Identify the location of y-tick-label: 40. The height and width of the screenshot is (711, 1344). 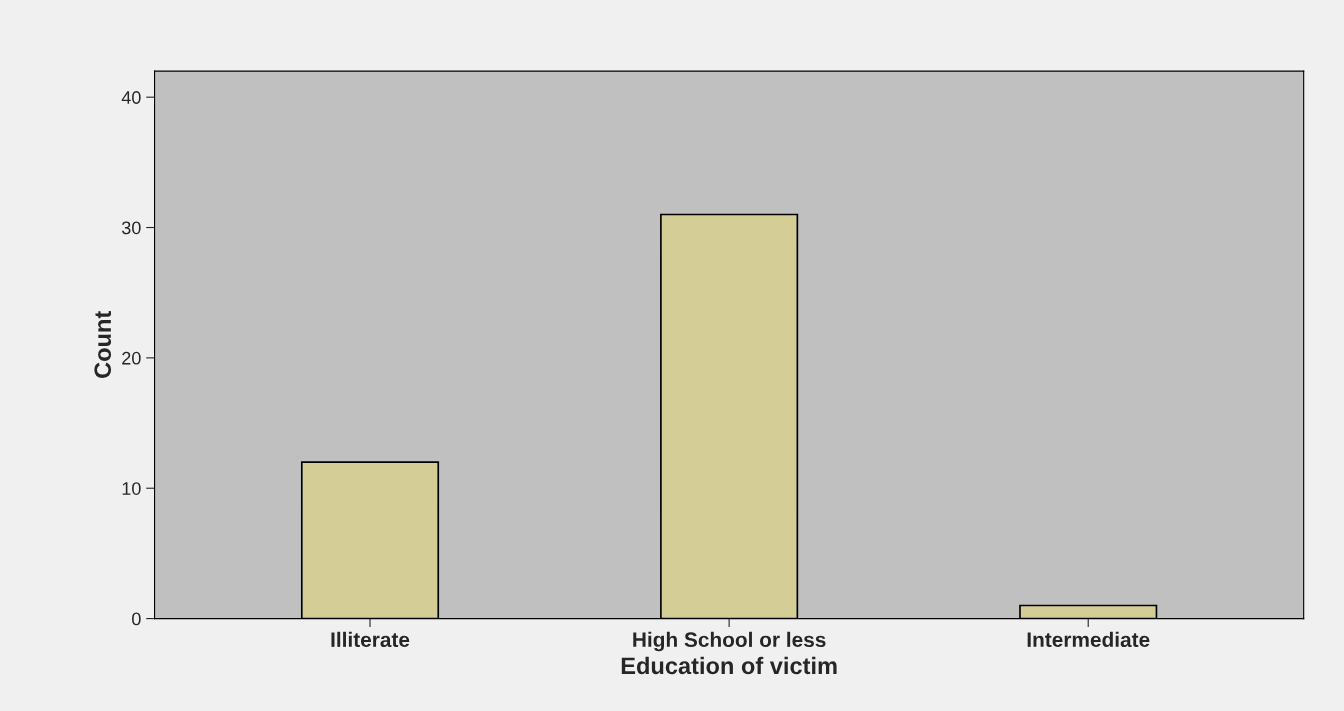
(131, 97).